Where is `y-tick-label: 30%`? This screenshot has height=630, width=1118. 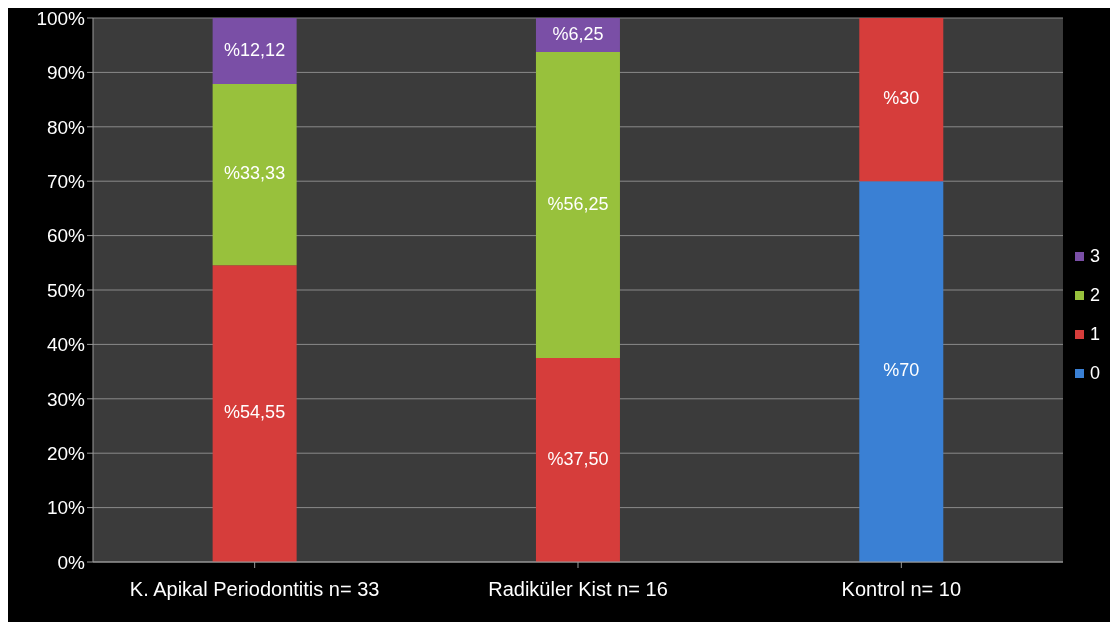
y-tick-label: 30% is located at coordinates (66, 399).